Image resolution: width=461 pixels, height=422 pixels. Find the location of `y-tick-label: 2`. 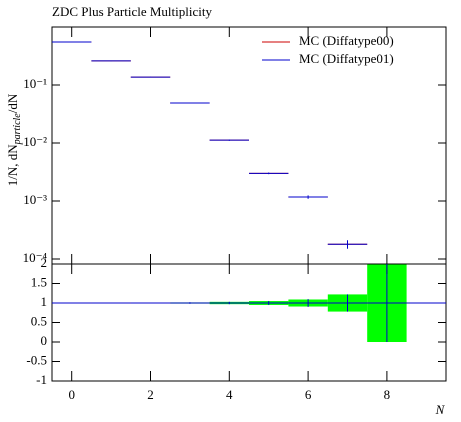

y-tick-label: 2 is located at coordinates (44, 262).